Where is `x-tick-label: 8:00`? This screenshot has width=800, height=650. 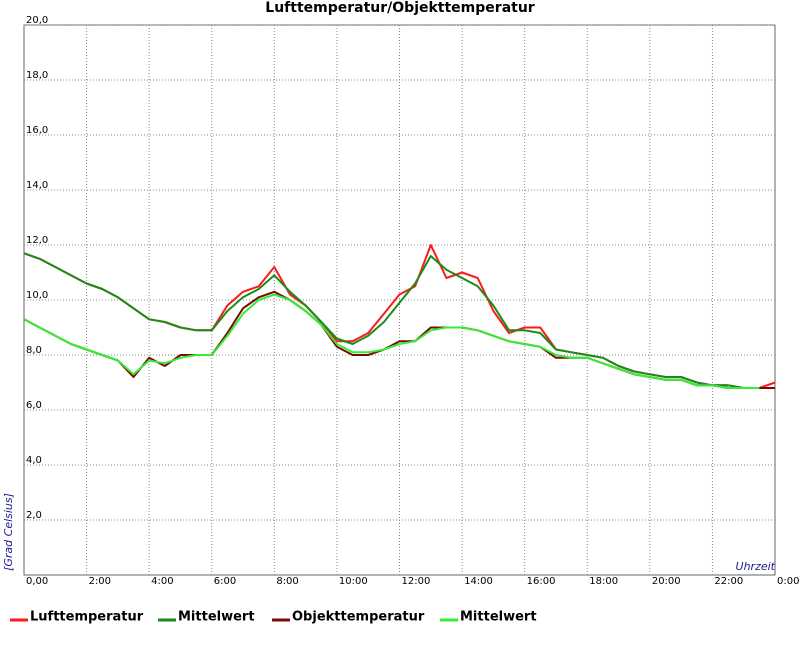
x-tick-label: 8:00 is located at coordinates (287, 581).